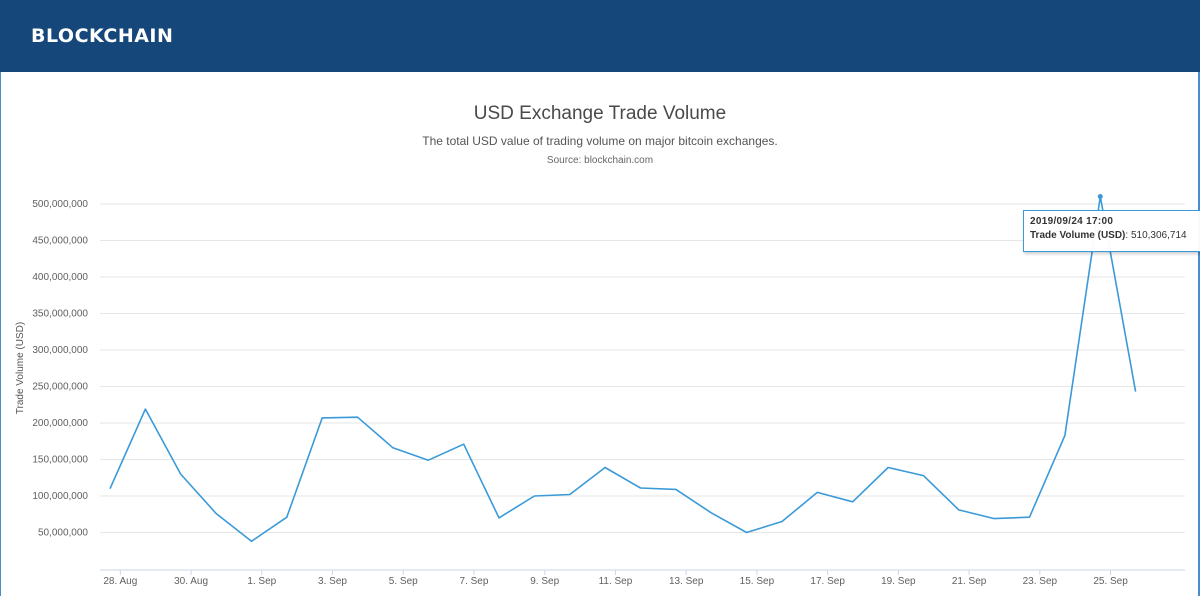 The height and width of the screenshot is (596, 1200). Describe the element at coordinates (1040, 581) in the screenshot. I see `x-tick-label: 23. Sep` at that location.